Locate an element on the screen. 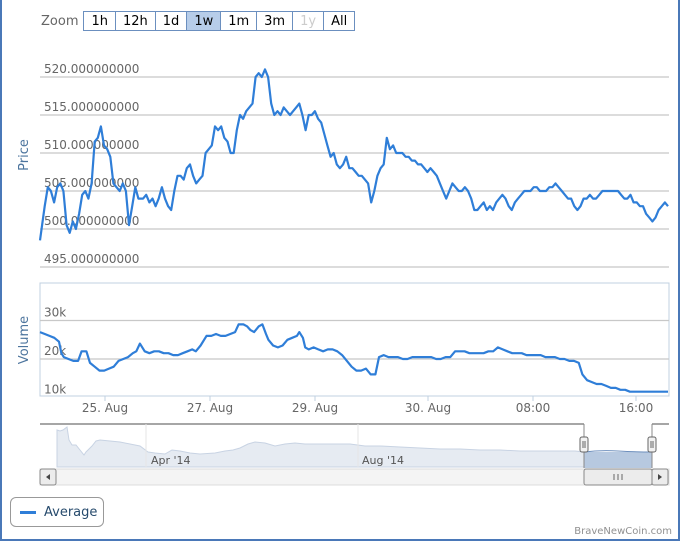 The height and width of the screenshot is (543, 680). zoom-button-1m: 1m is located at coordinates (239, 21).